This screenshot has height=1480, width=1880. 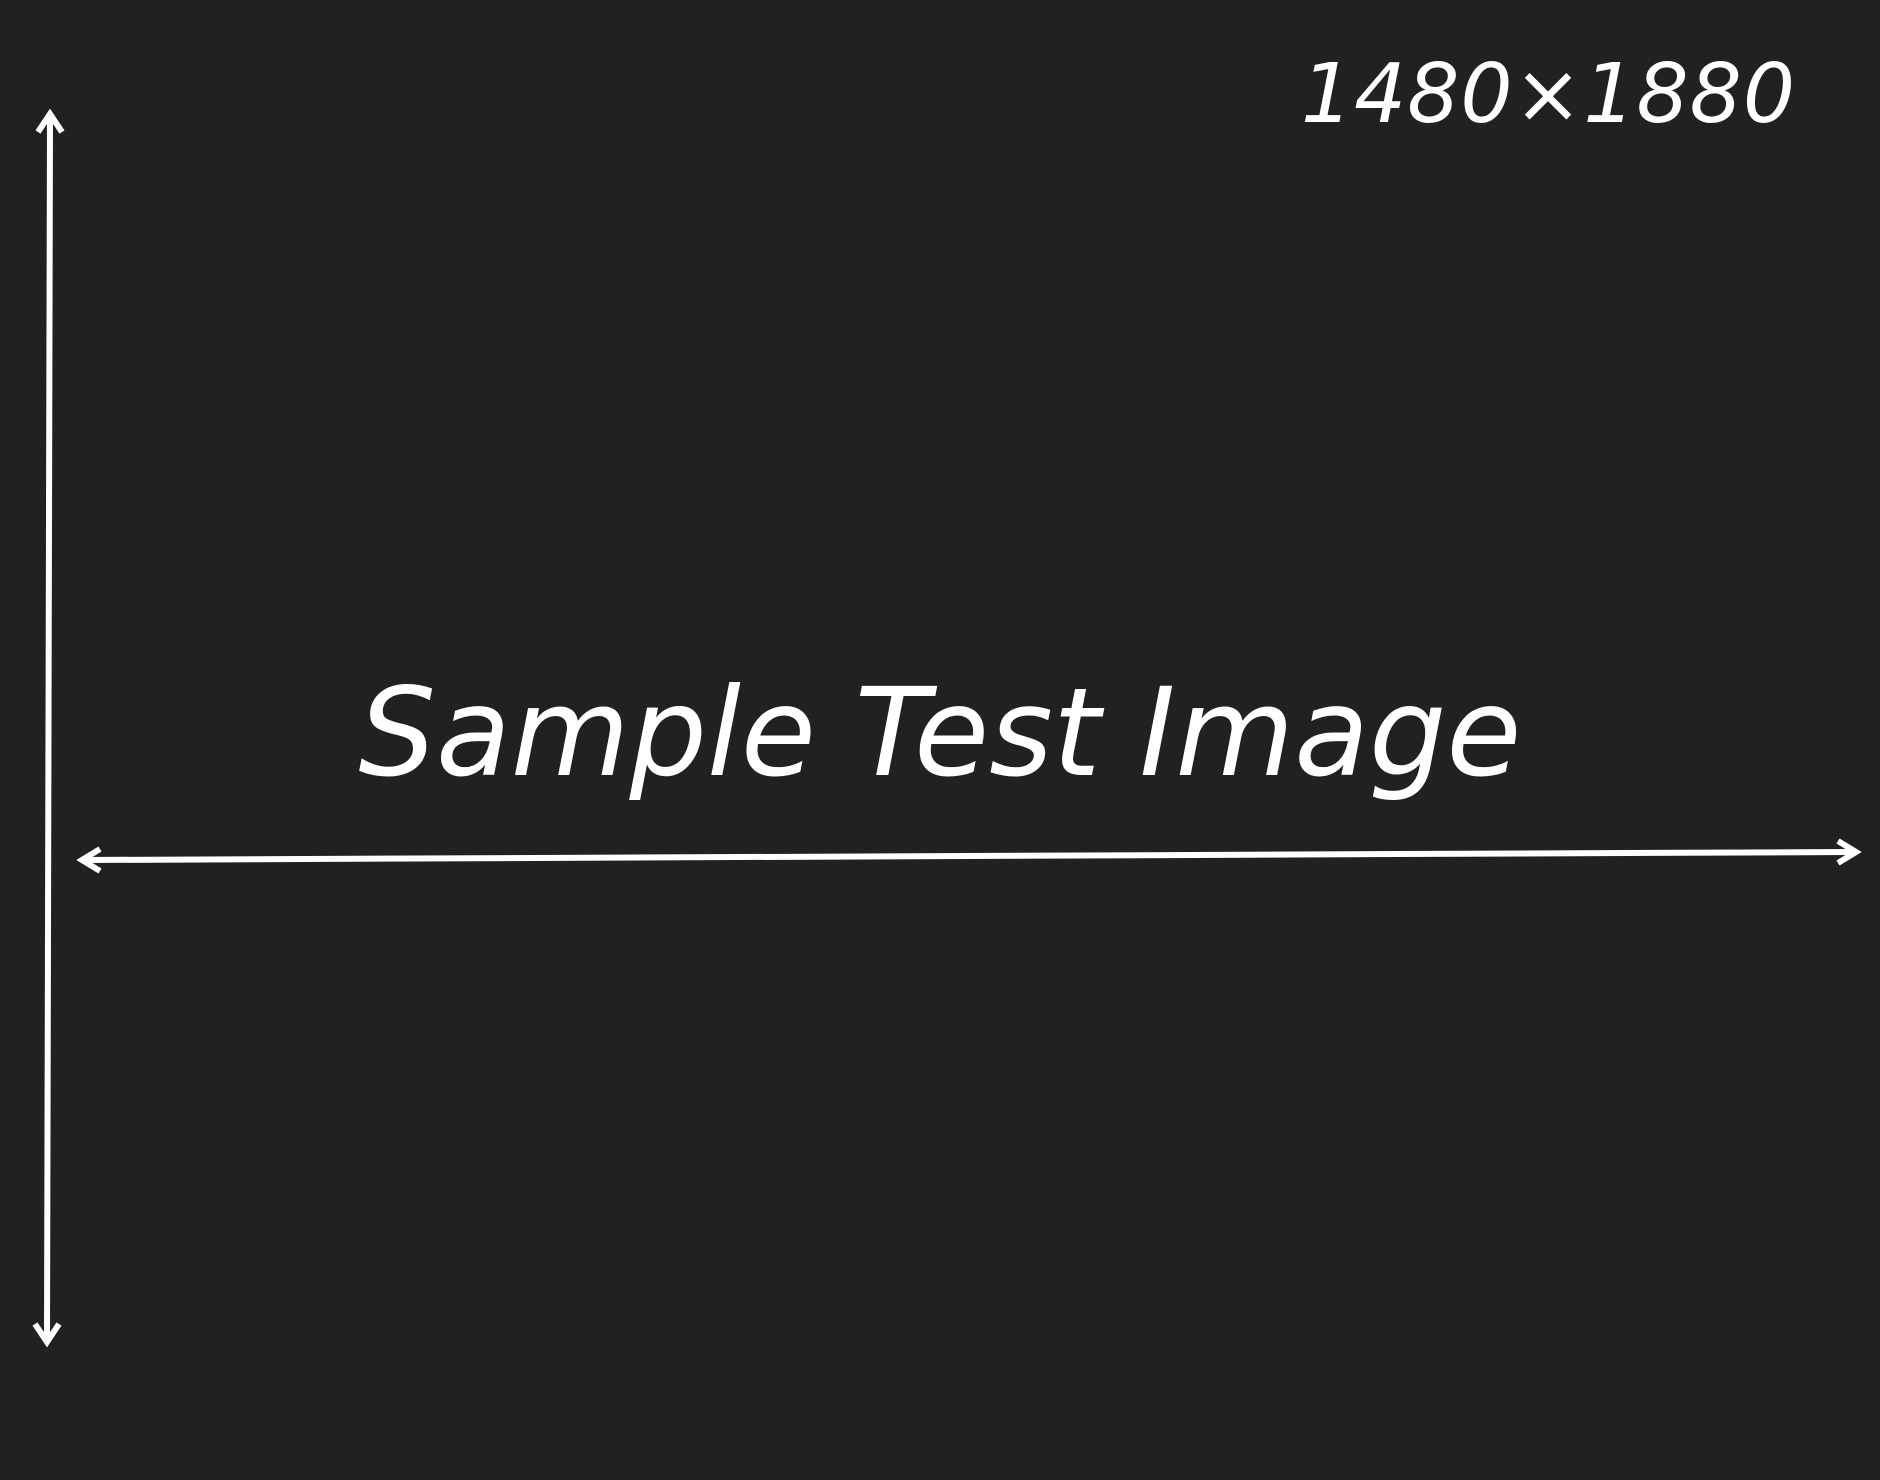 I want to click on dimensions-label: 1480×1880, so click(x=1548, y=94).